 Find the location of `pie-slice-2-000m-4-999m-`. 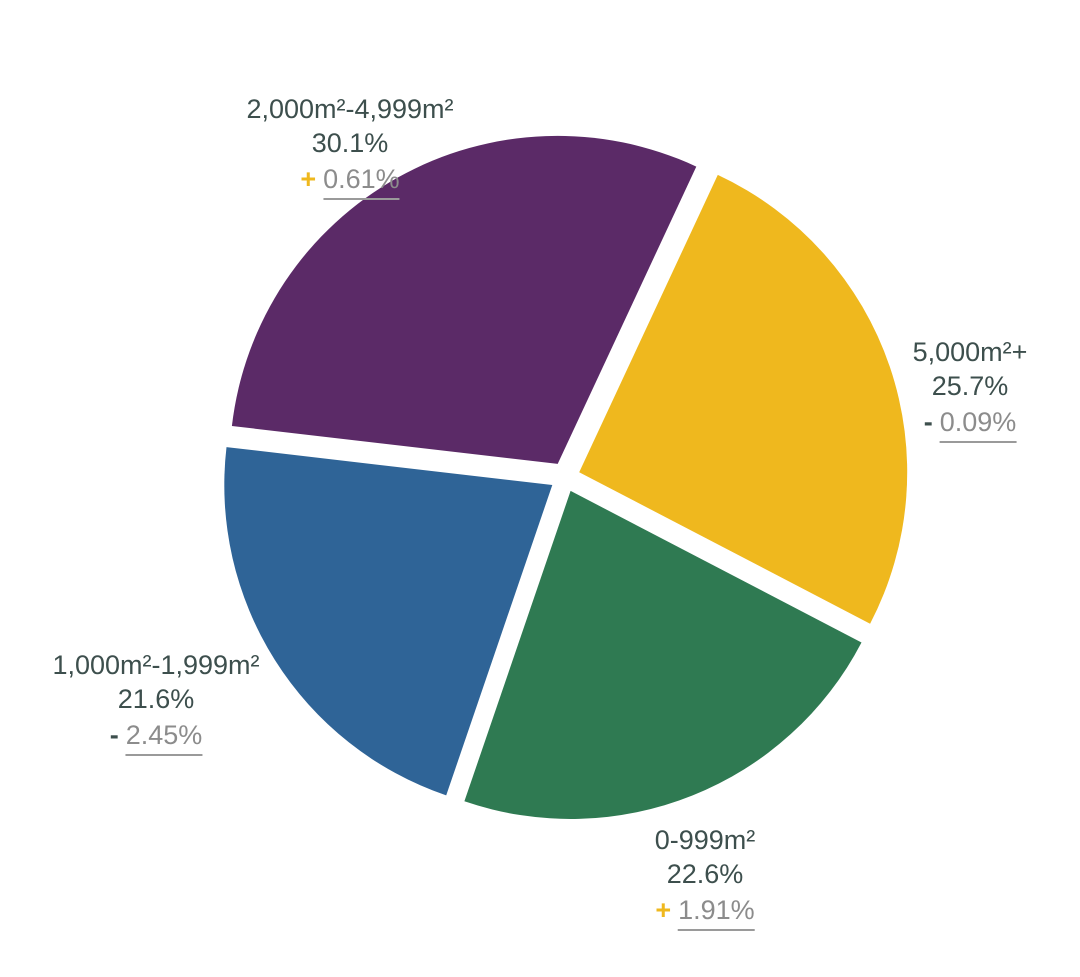

pie-slice-2-000m-4-999m- is located at coordinates (464, 299).